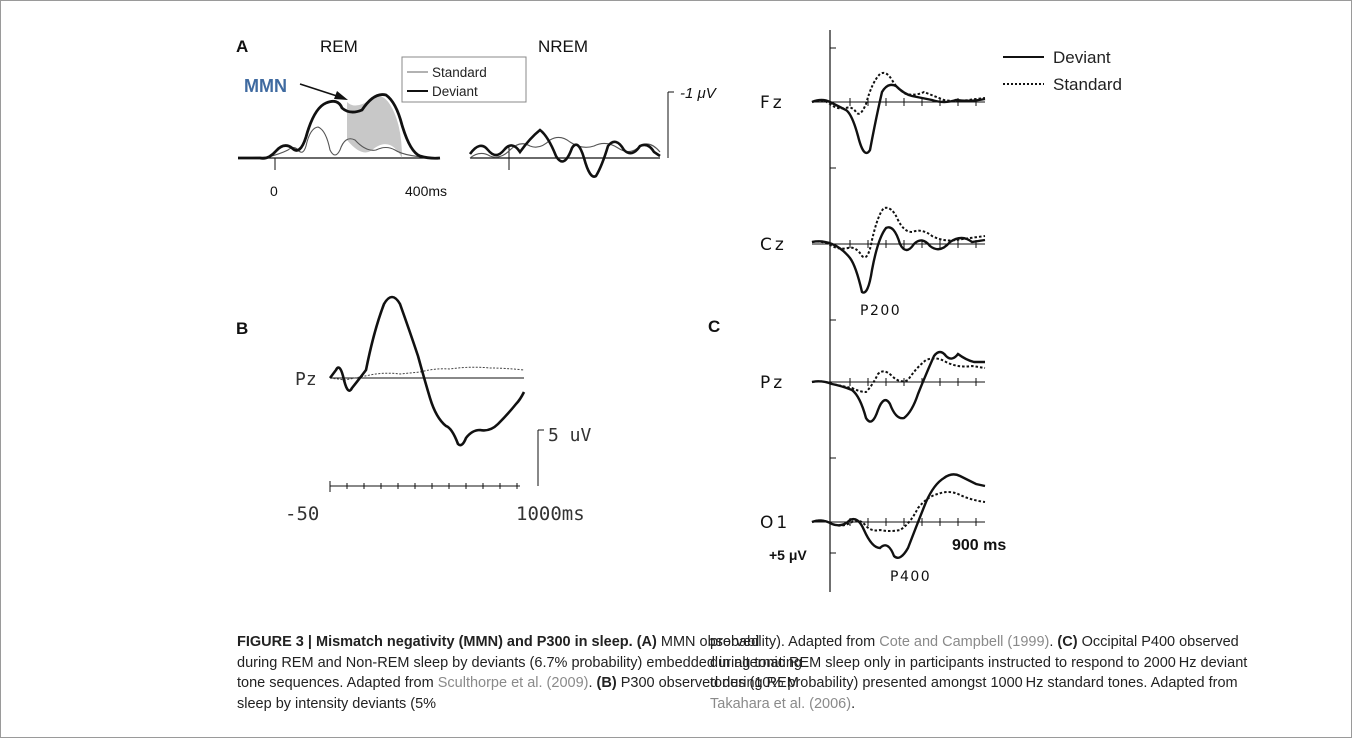 This screenshot has height=740, width=1354. Describe the element at coordinates (513, 683) in the screenshot. I see `reference-link-sculthorpe: Sculthorpe et al. (2009)` at that location.